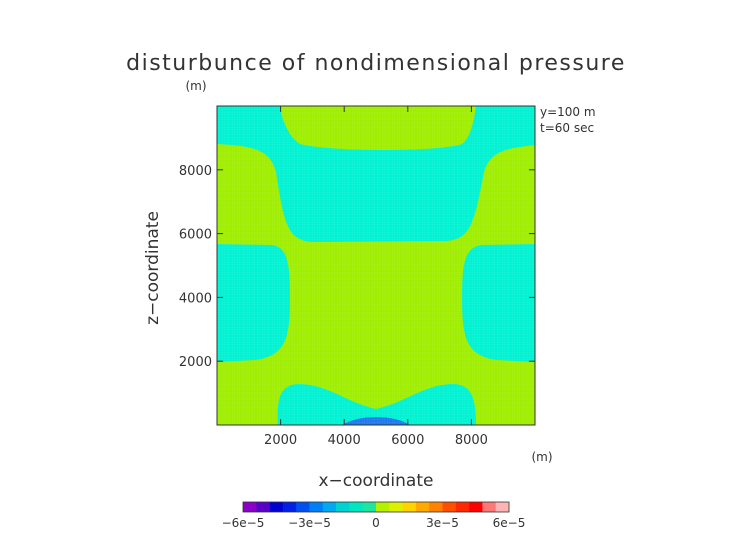  I want to click on colorbar-tick-label: 6e−5, so click(509, 523).